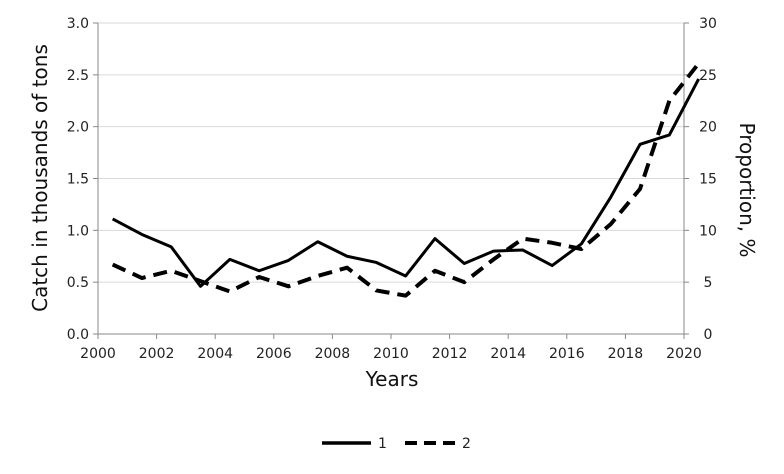 This screenshot has height=474, width=784. What do you see at coordinates (508, 354) in the screenshot?
I see `x-tick-label: 2014` at bounding box center [508, 354].